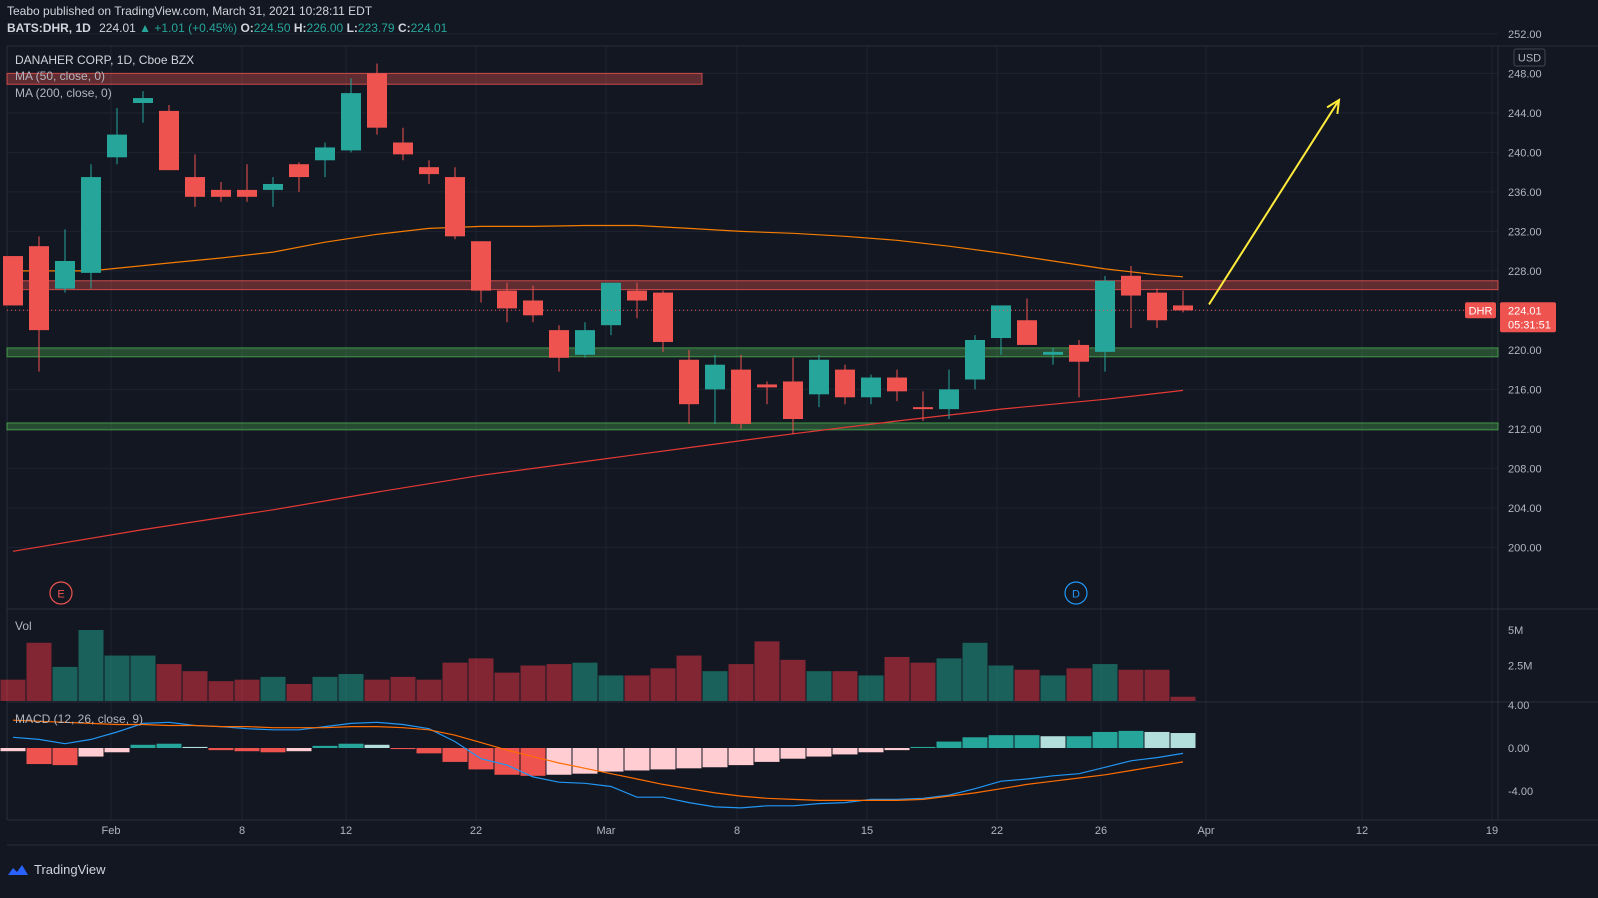 The image size is (1598, 898). What do you see at coordinates (70, 869) in the screenshot?
I see `brand-name: TradingView` at bounding box center [70, 869].